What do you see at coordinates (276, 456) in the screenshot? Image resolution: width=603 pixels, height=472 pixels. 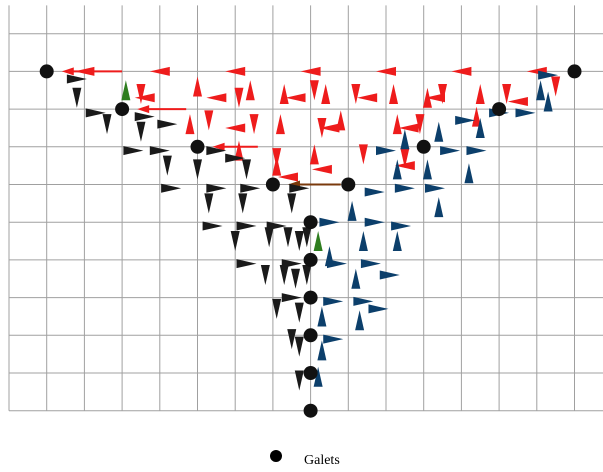 I see `legend-galet-marker` at bounding box center [276, 456].